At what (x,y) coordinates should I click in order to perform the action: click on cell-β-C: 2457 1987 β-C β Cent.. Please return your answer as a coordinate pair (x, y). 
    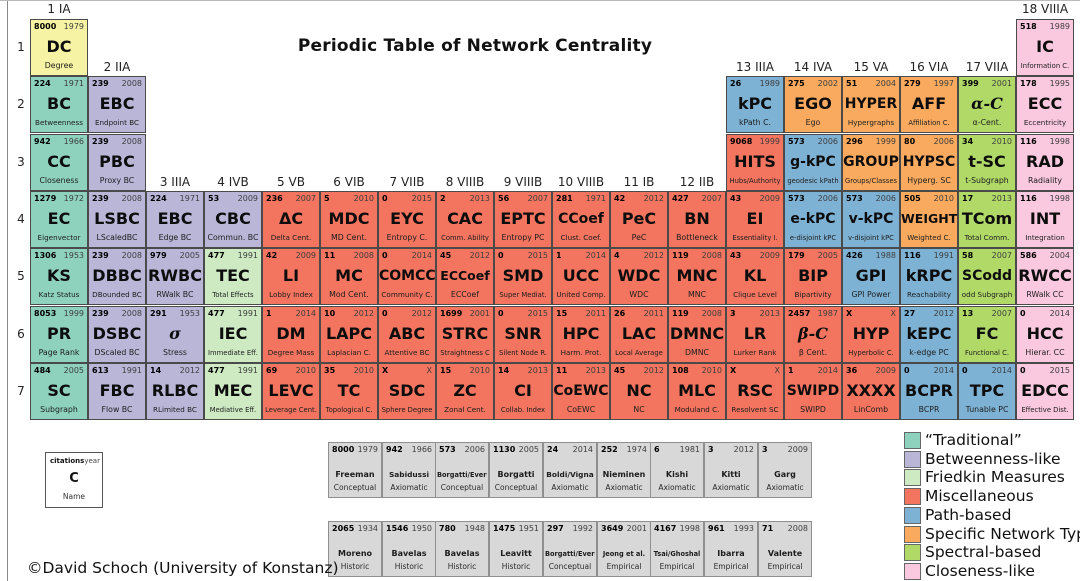
    Looking at the image, I should click on (813, 334).